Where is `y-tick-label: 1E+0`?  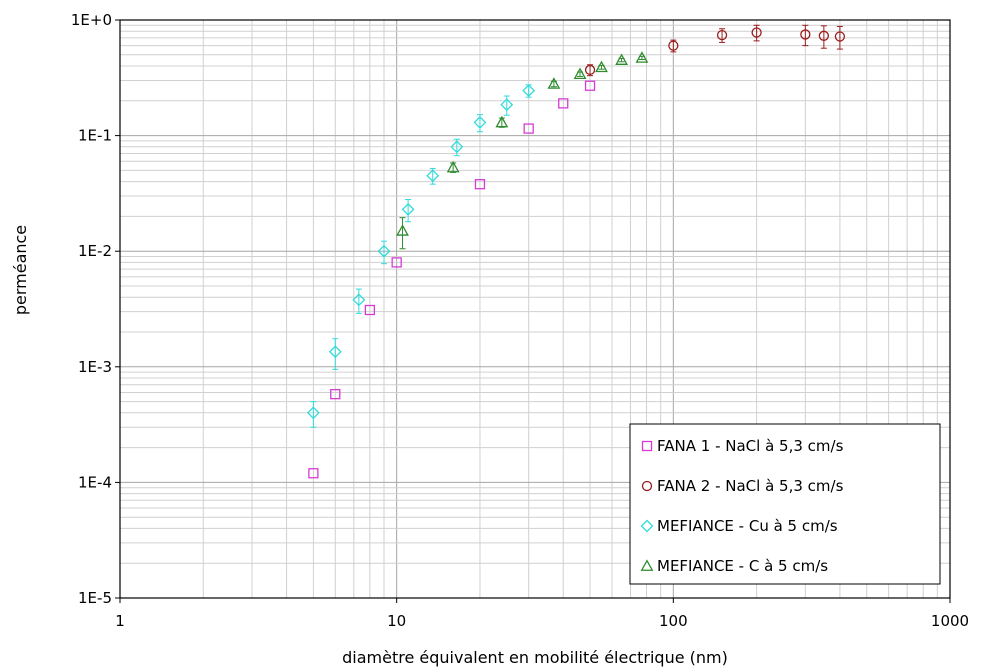
y-tick-label: 1E+0 is located at coordinates (91, 20).